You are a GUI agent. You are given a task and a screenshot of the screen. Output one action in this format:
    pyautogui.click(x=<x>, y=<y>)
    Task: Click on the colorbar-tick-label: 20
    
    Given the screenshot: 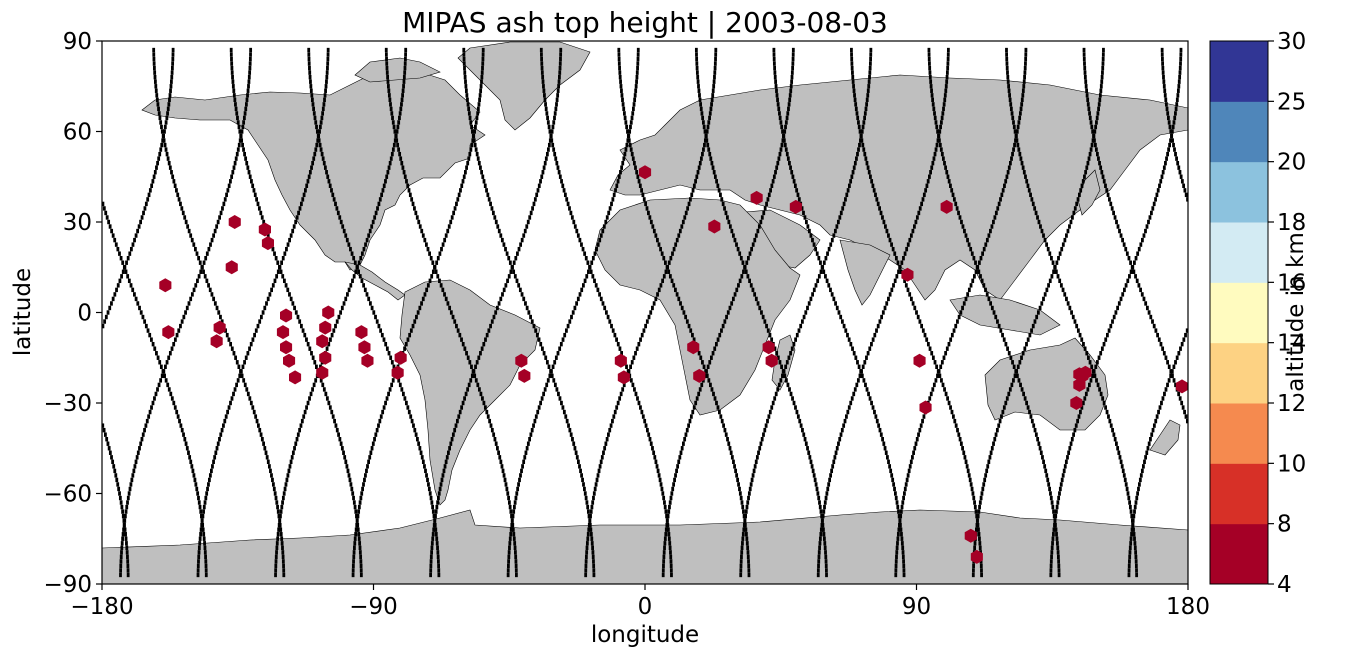 What is the action you would take?
    pyautogui.click(x=1291, y=163)
    